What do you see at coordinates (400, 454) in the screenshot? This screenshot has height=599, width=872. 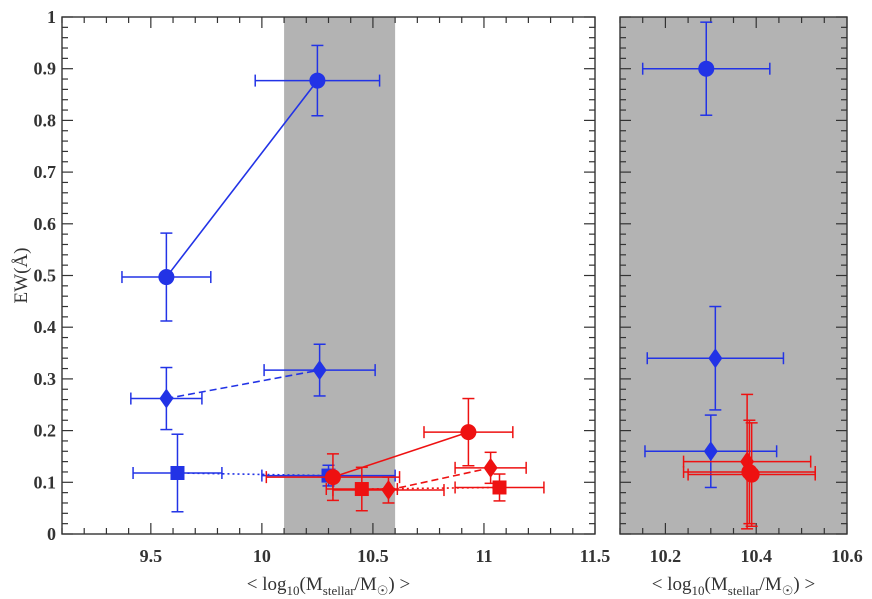 I see `red-circle-connector` at bounding box center [400, 454].